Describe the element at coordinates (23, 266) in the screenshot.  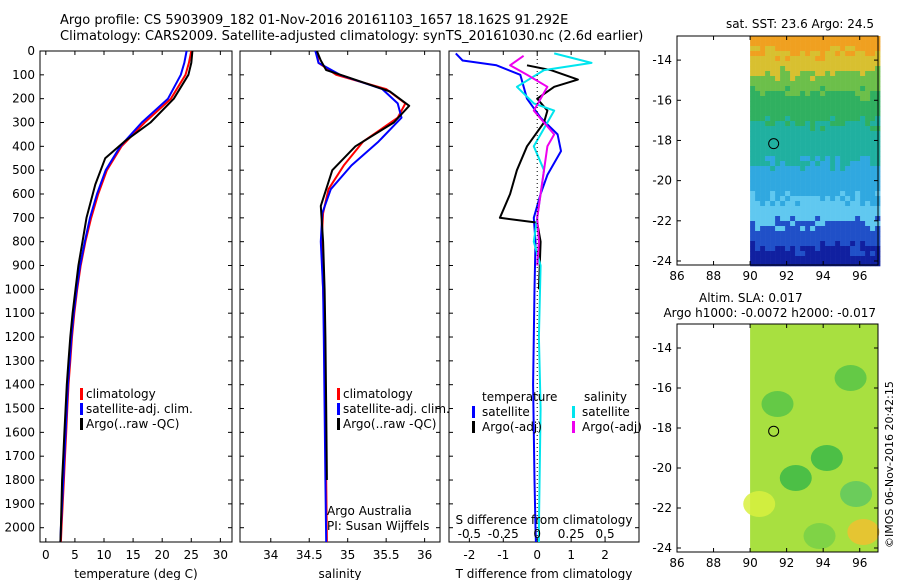
I see `y-tick-label: 900` at that location.